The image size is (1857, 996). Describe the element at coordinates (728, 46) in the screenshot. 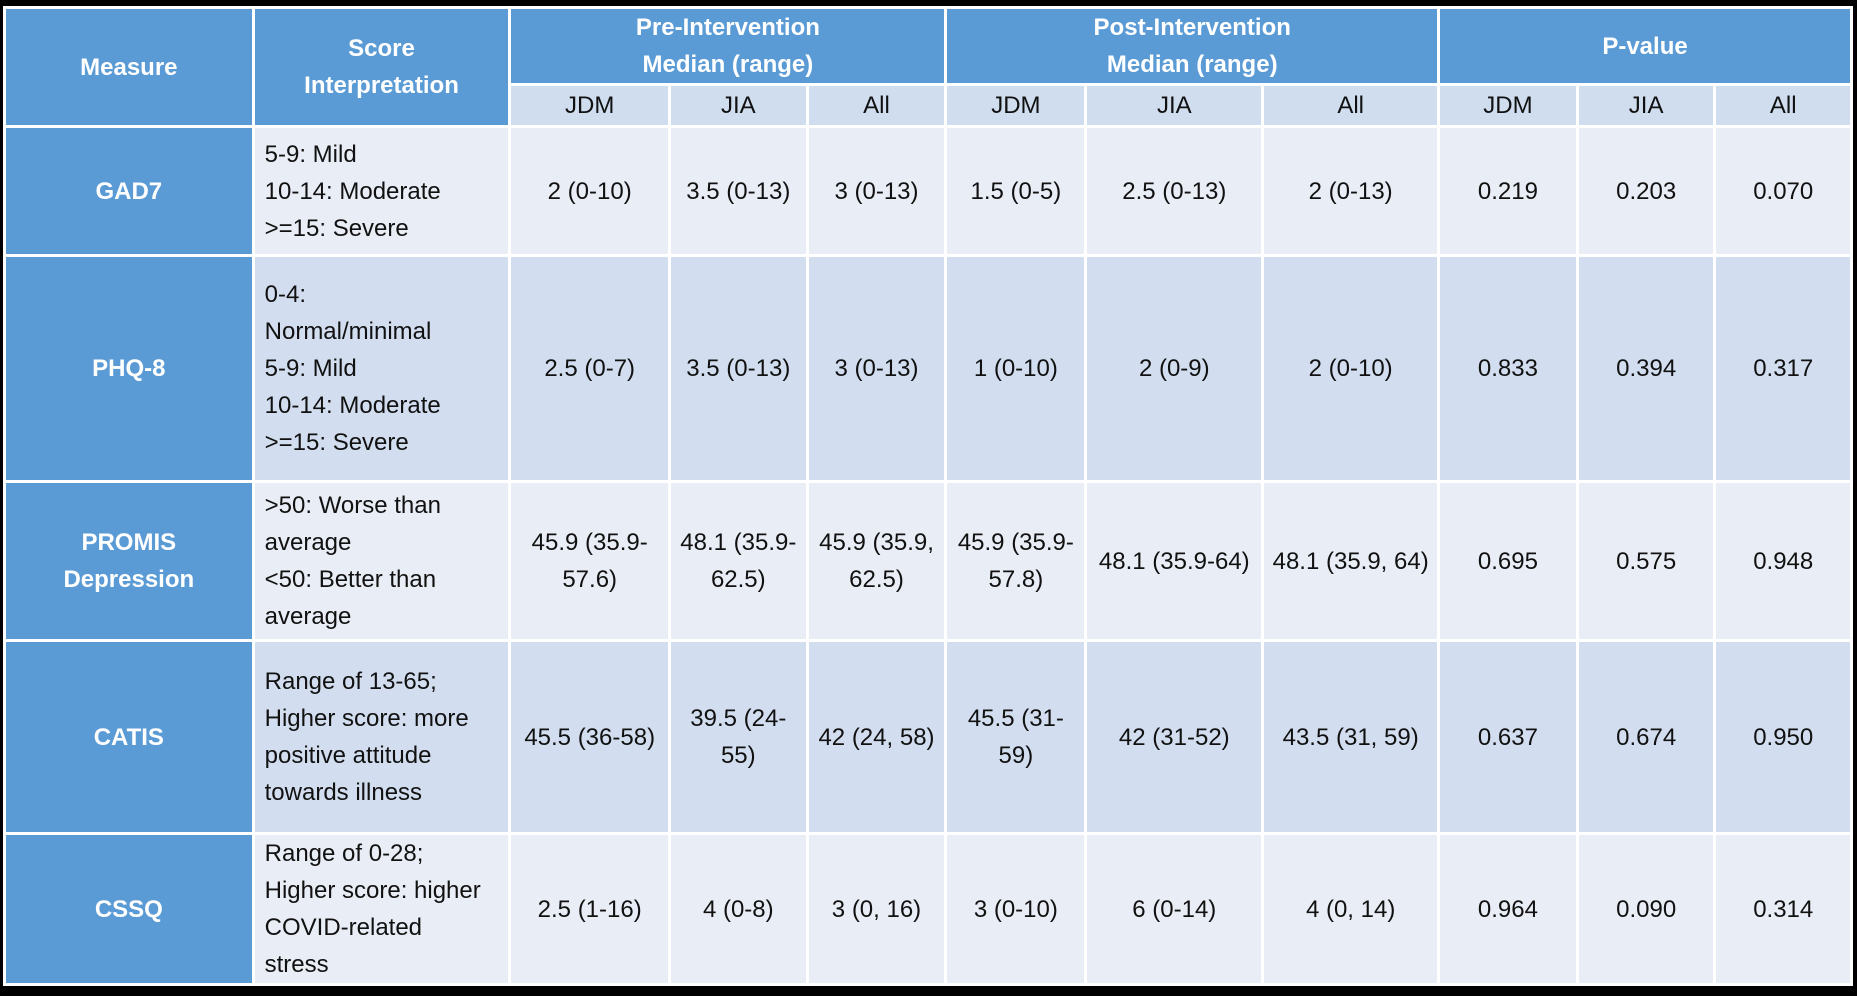

I see `header-pre: Pre-Intervention Median (range)` at that location.